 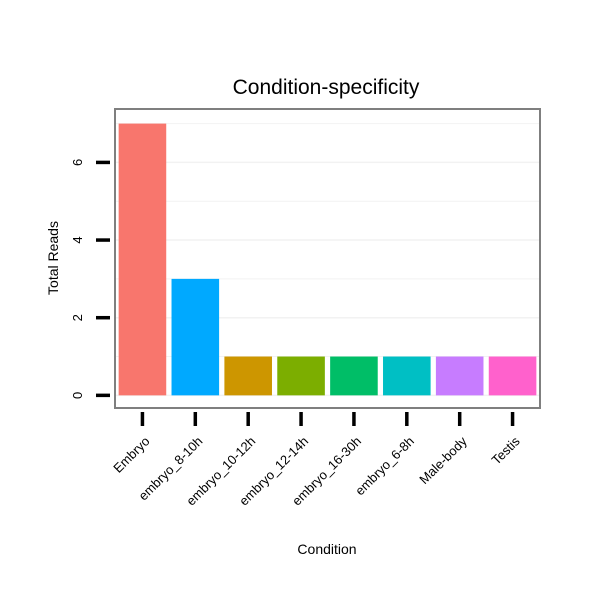 I want to click on y-tick-label: 4, so click(x=77, y=239).